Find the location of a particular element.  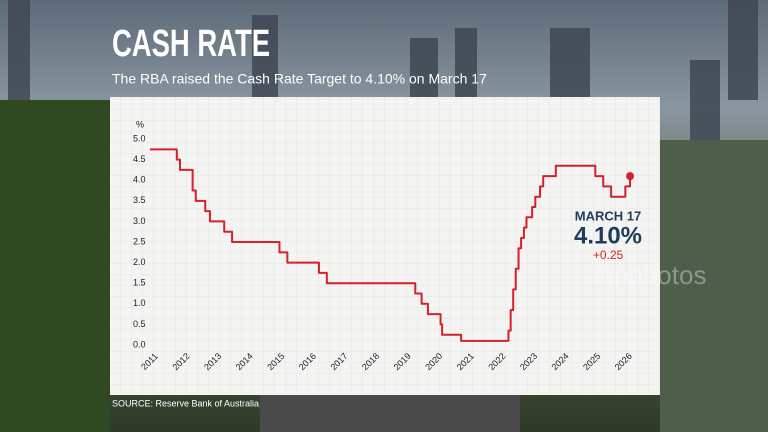

y-tick-label: 4.5 is located at coordinates (139, 159).